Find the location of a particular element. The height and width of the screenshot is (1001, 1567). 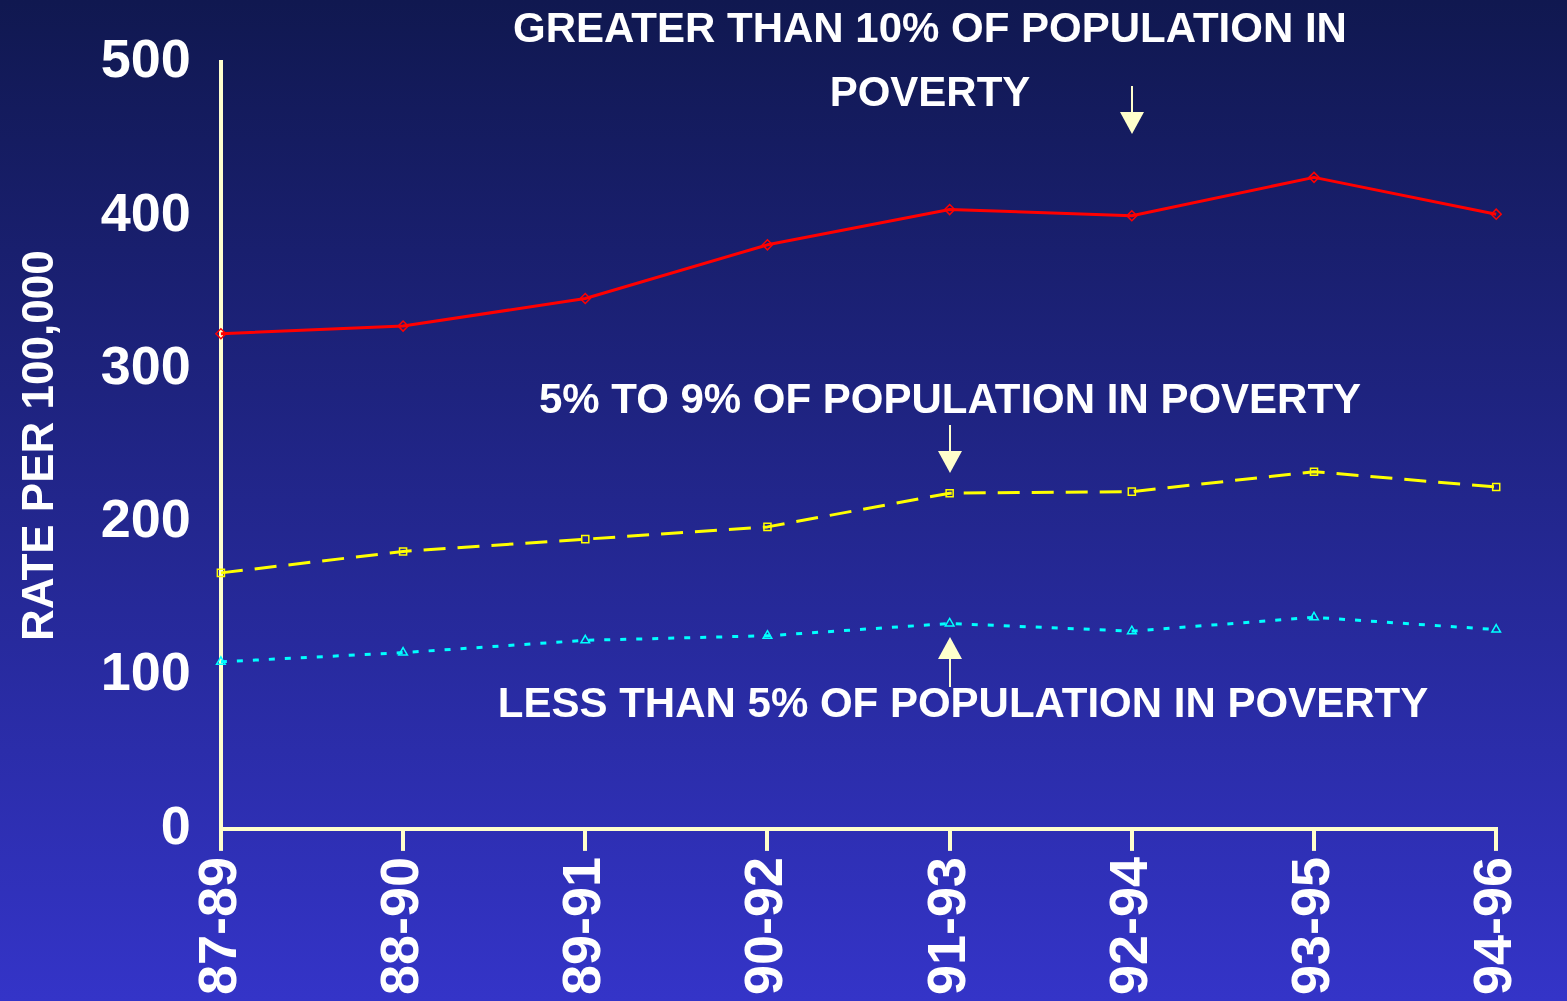

y-tick-label: 0 is located at coordinates (175, 824).